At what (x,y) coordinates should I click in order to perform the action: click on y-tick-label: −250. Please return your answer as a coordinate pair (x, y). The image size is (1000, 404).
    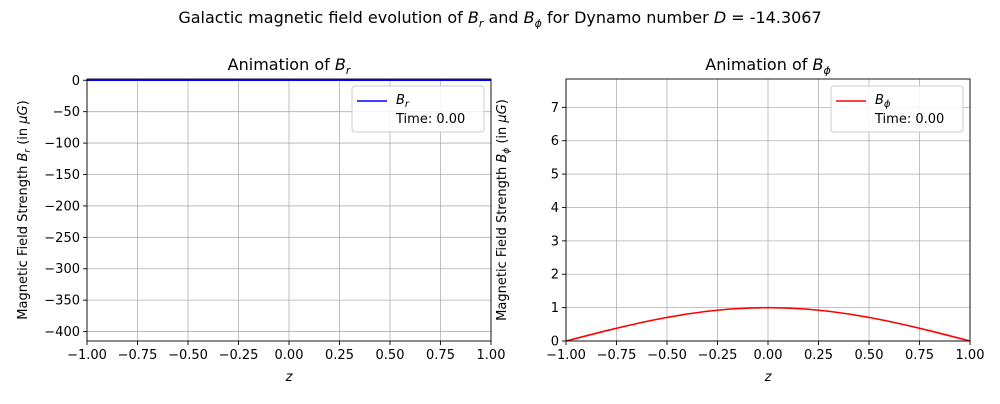
    Looking at the image, I should click on (62, 238).